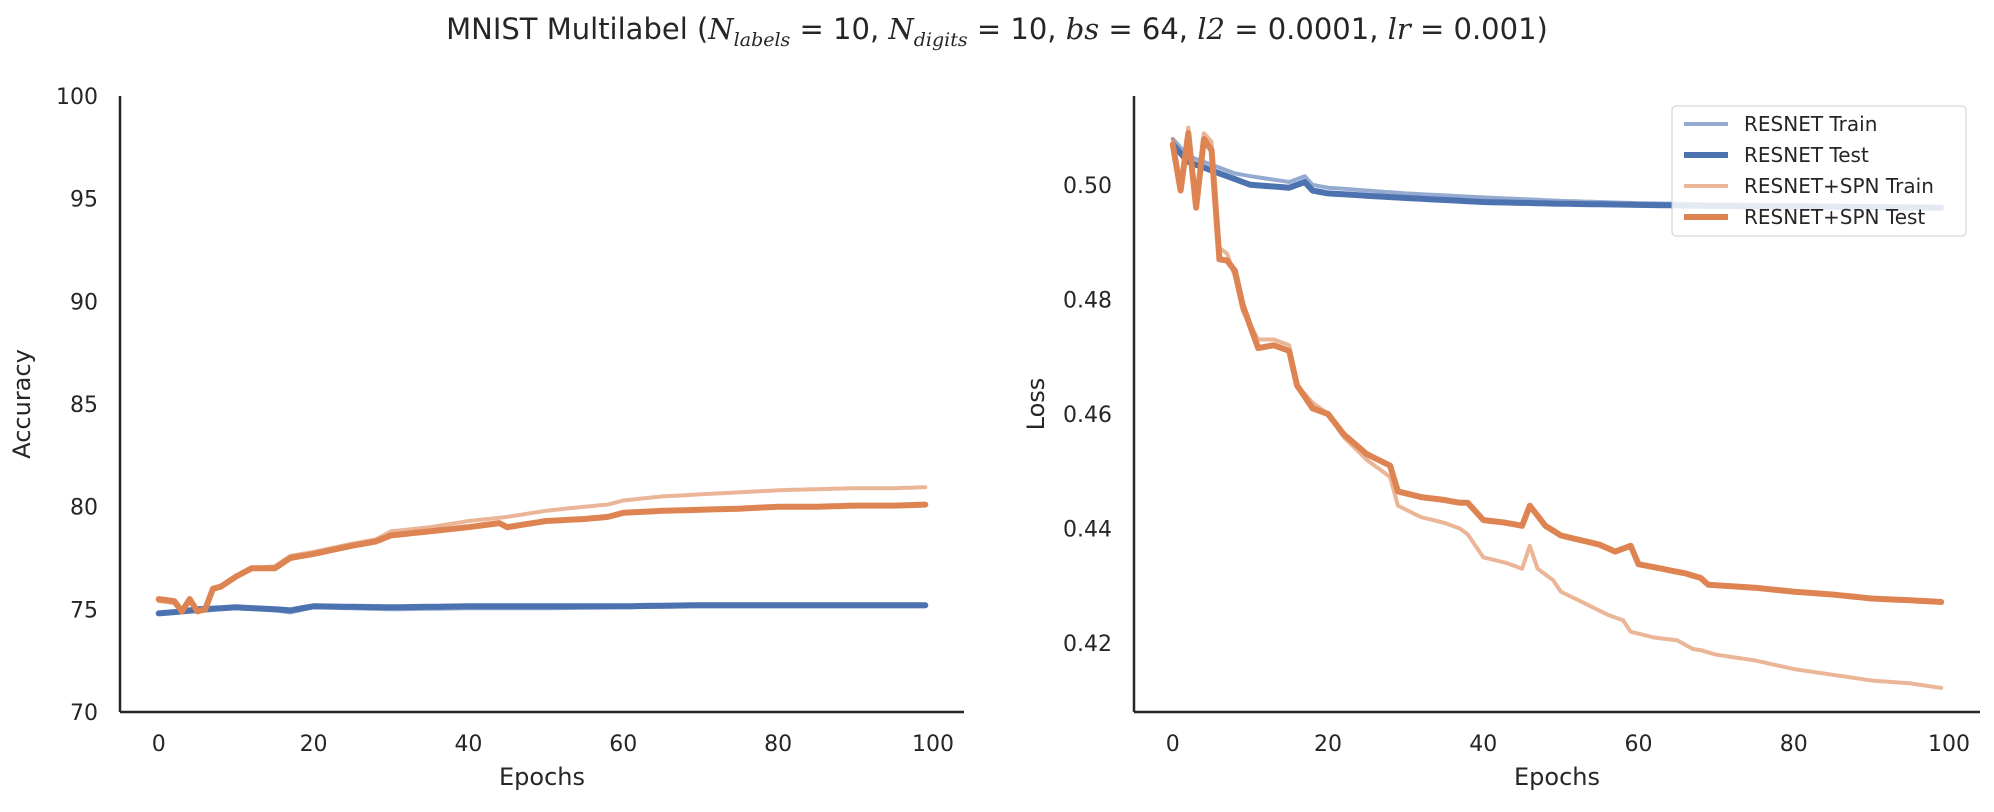  I want to click on title-param: Nlabels = 10,, so click(798, 31).